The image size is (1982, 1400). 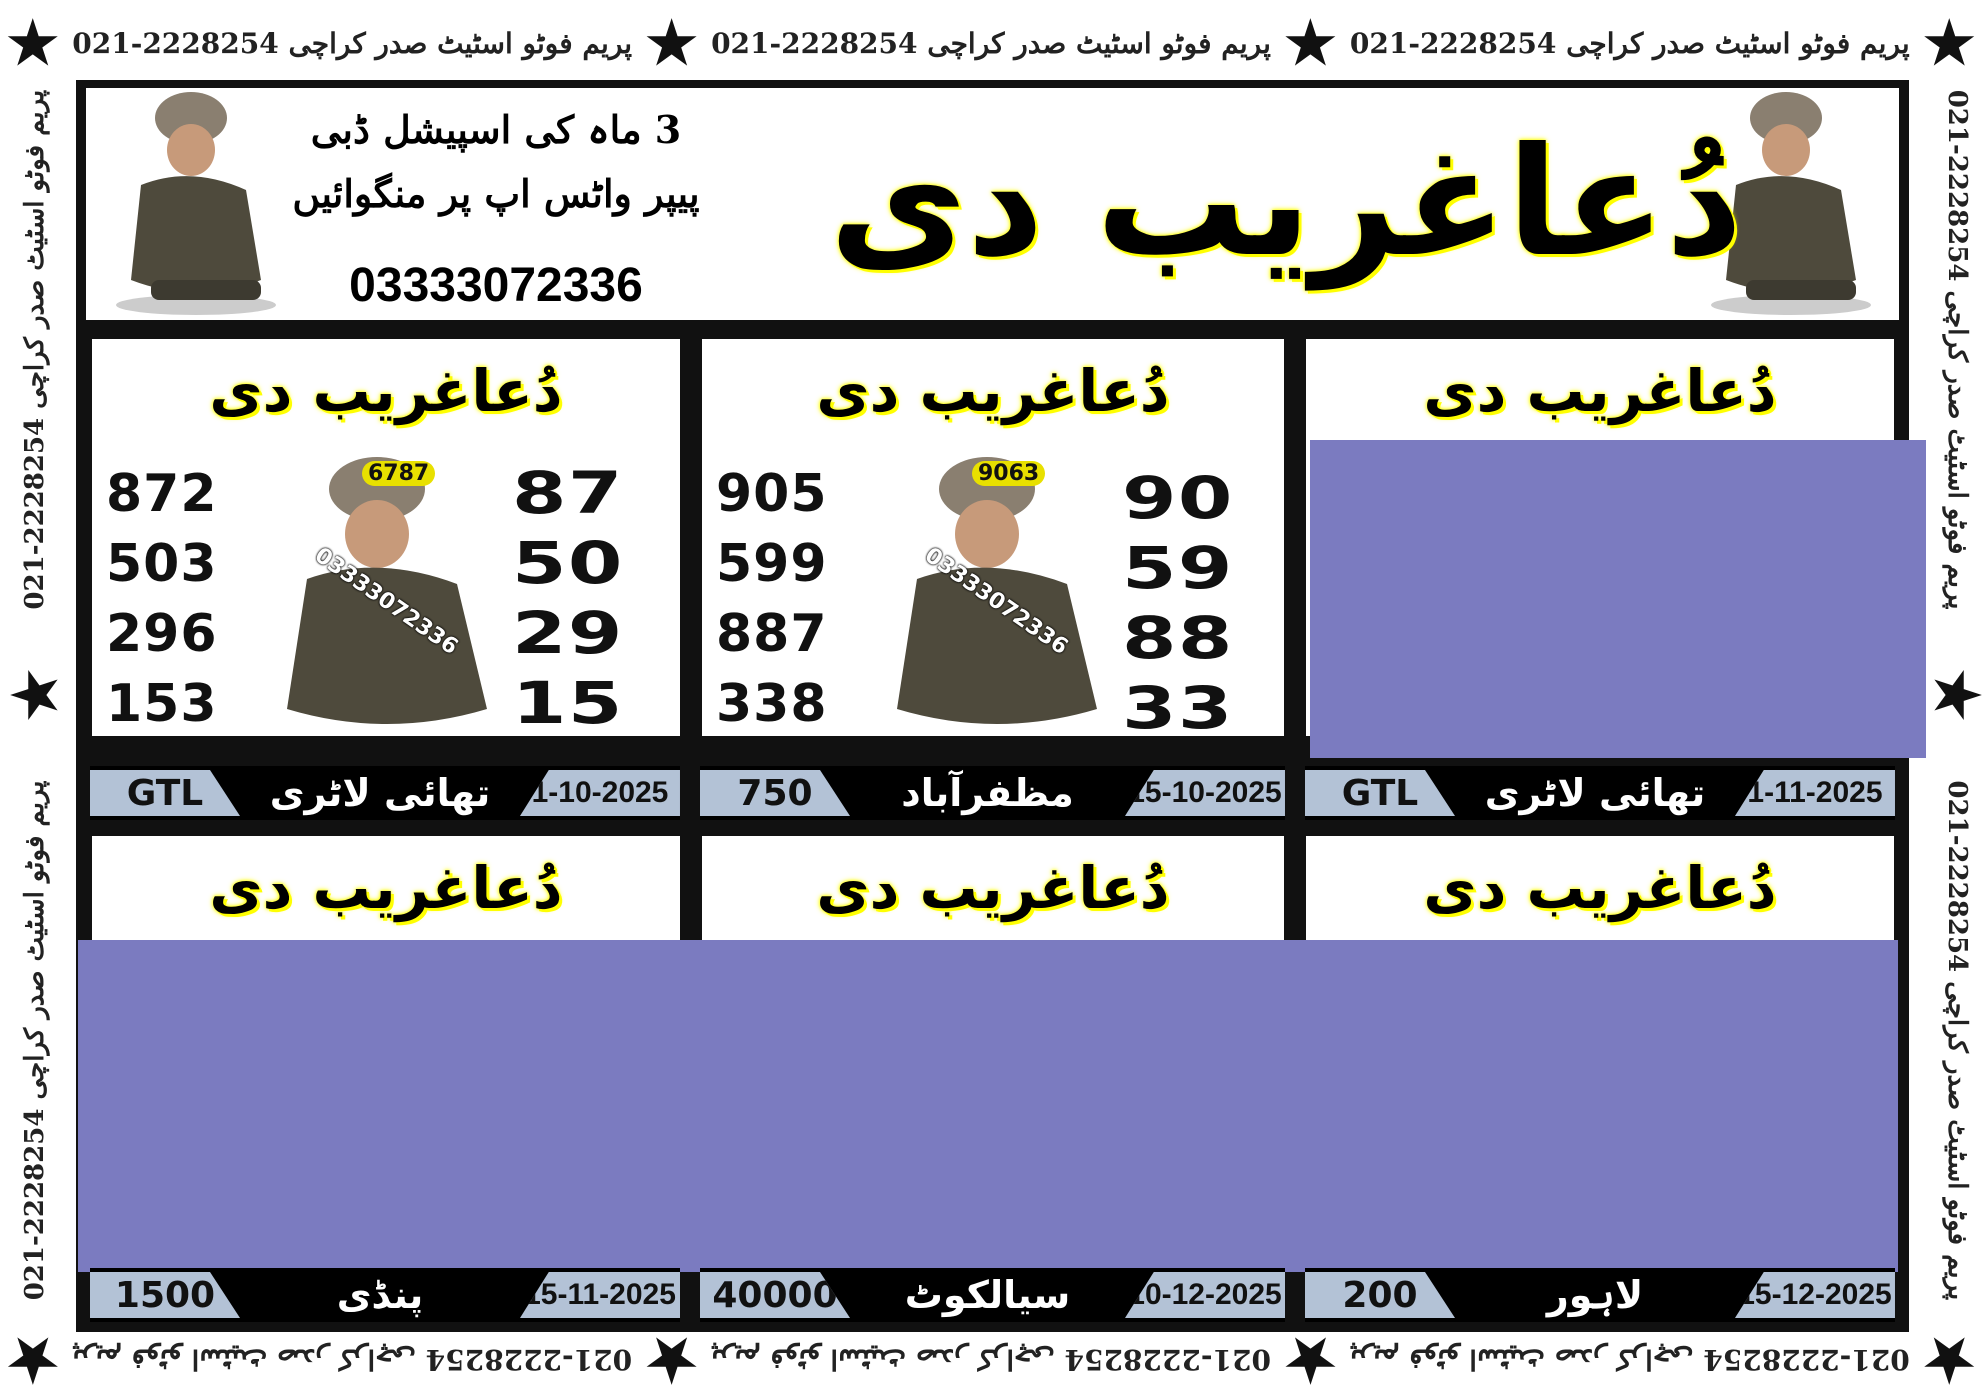 I want to click on info-bar-1: GTL تھائی لاٹری 1-10-2025, so click(x=385, y=793).